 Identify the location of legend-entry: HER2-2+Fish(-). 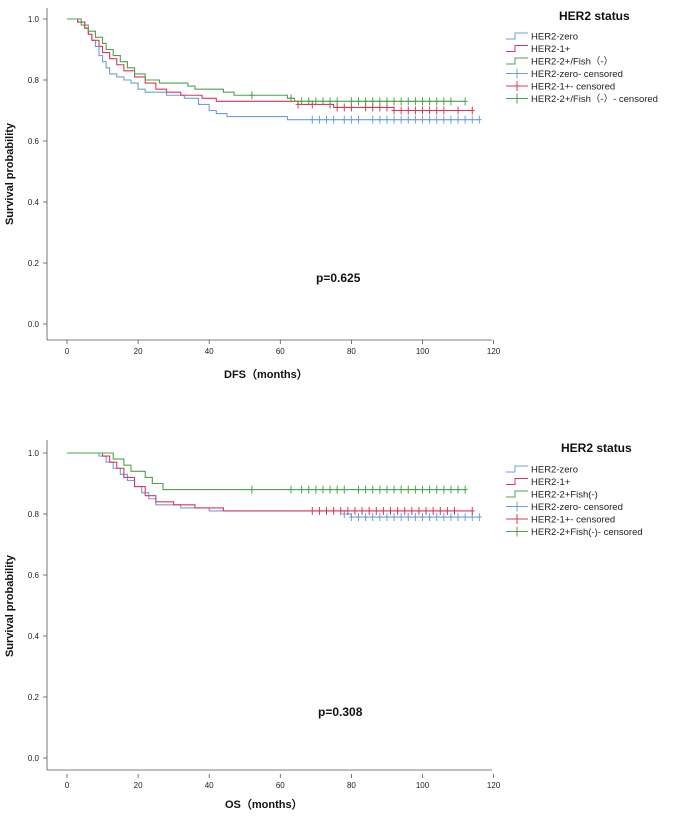
(564, 495).